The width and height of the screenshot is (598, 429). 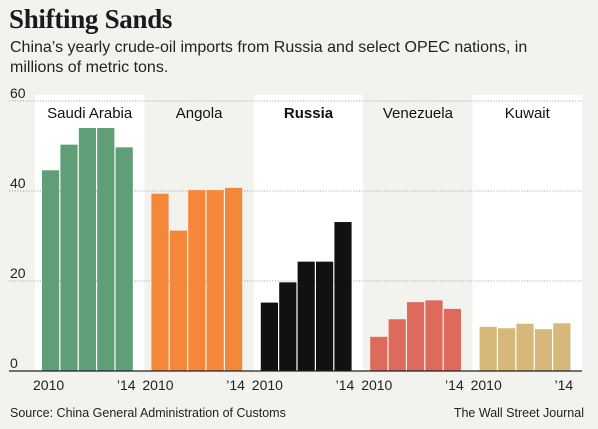 What do you see at coordinates (91, 19) in the screenshot?
I see `chart-title: Shifting Sands` at bounding box center [91, 19].